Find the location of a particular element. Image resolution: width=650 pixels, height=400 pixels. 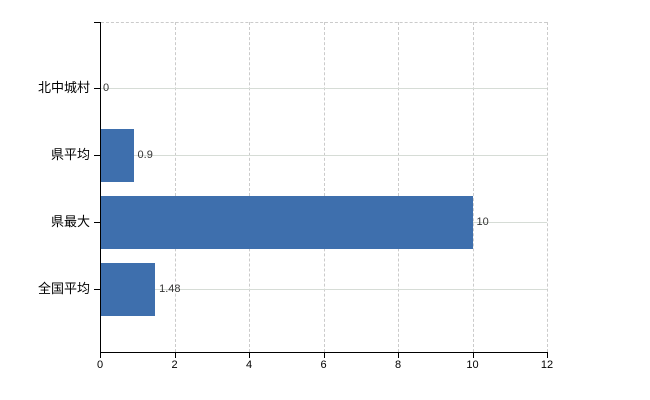

x-tick-label: 6 is located at coordinates (323, 365).